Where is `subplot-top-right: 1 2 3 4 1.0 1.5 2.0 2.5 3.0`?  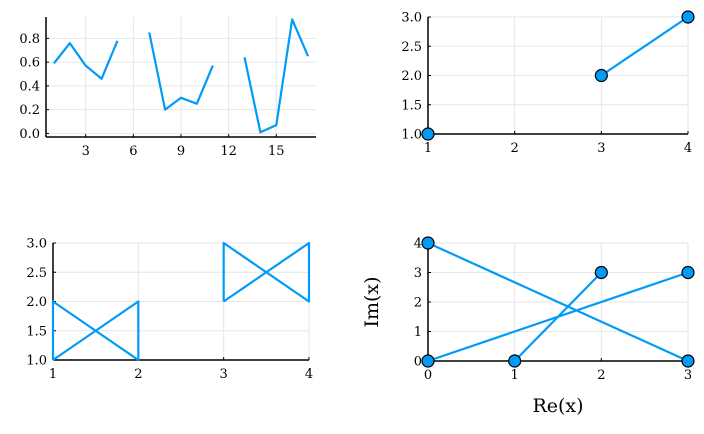 subplot-top-right: 1 2 3 4 1.0 1.5 2.0 2.5 3.0 is located at coordinates (548, 83).